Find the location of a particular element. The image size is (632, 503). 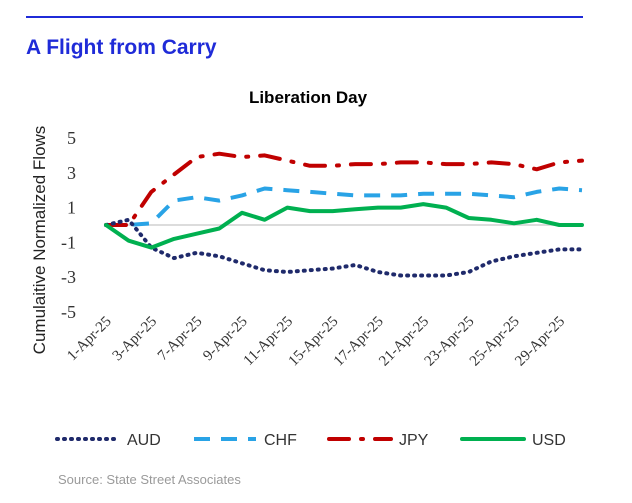

x-tick-label: 3-Apr-25 is located at coordinates (135, 339).